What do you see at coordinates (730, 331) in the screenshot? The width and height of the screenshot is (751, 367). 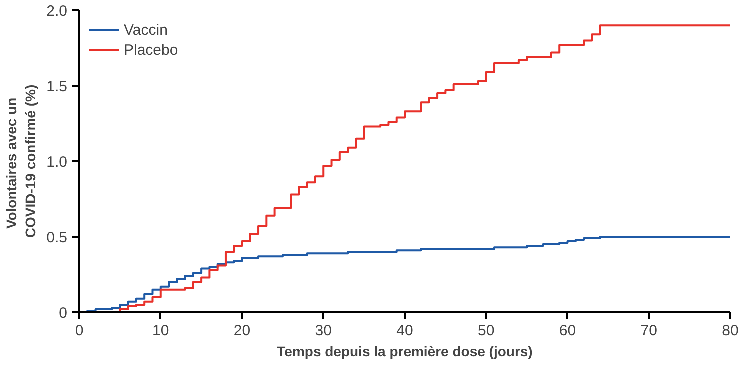 I see `x-tick-label: 80` at bounding box center [730, 331].